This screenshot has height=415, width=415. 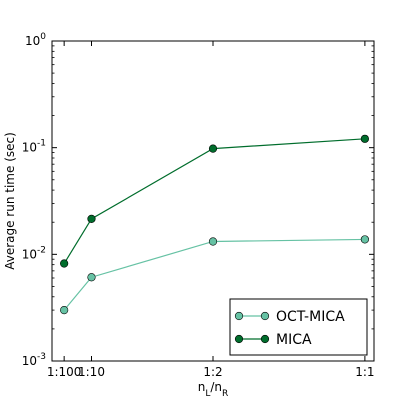 I want to click on legend-label: MICA, so click(x=294, y=340).